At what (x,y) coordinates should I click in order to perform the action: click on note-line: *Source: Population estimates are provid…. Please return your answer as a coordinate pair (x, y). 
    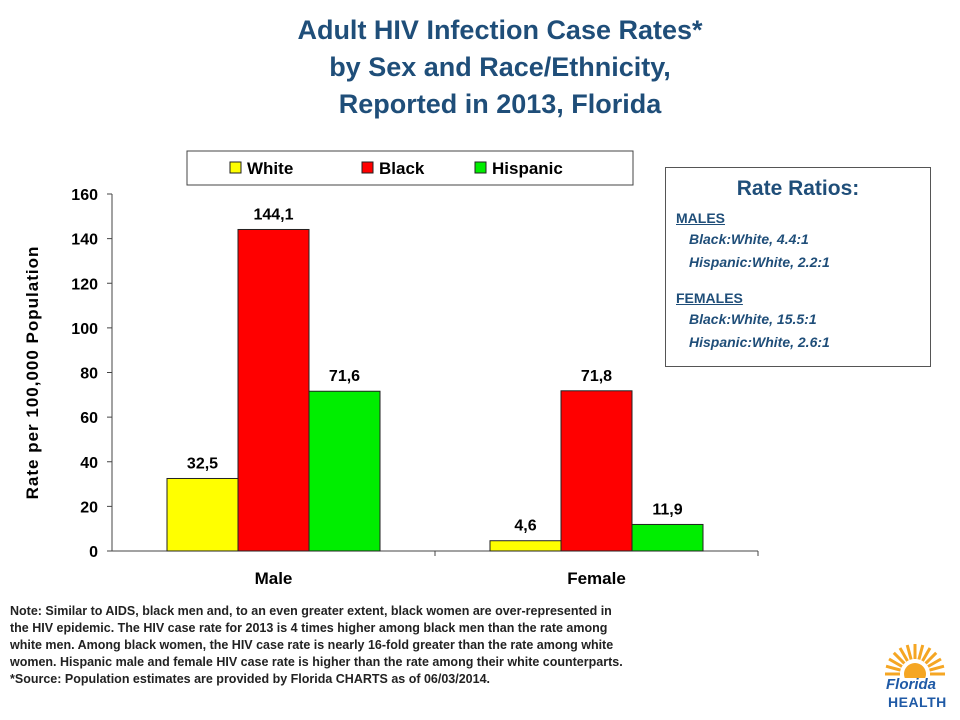
    Looking at the image, I should click on (250, 679).